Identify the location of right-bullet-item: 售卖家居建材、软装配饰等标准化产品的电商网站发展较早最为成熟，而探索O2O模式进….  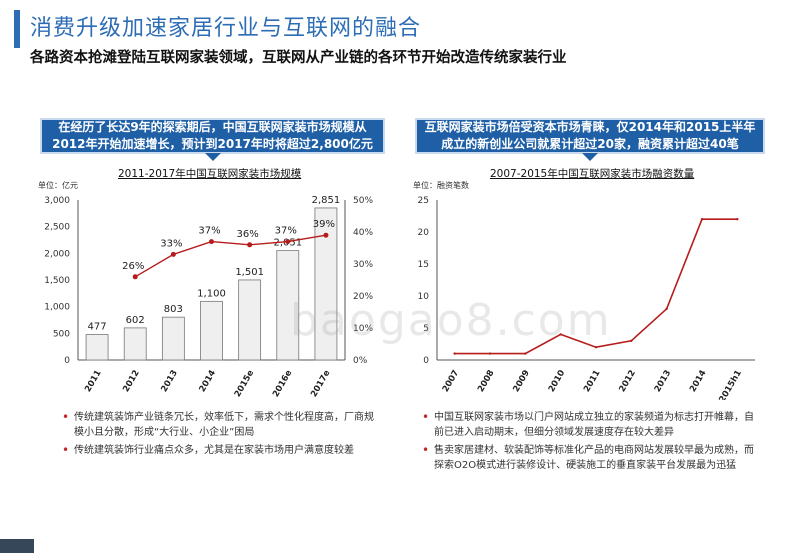
(592, 458).